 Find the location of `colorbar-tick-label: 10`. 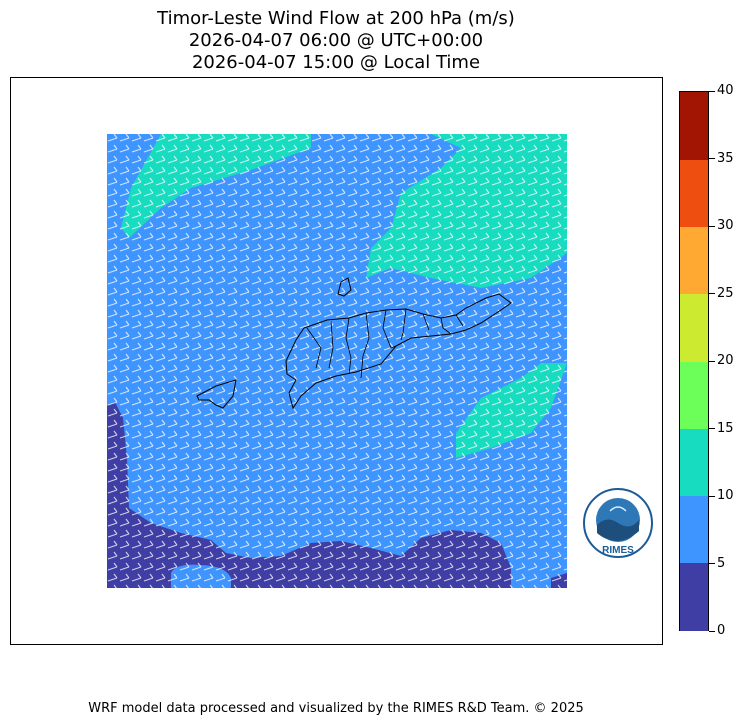

colorbar-tick-label: 10 is located at coordinates (725, 495).